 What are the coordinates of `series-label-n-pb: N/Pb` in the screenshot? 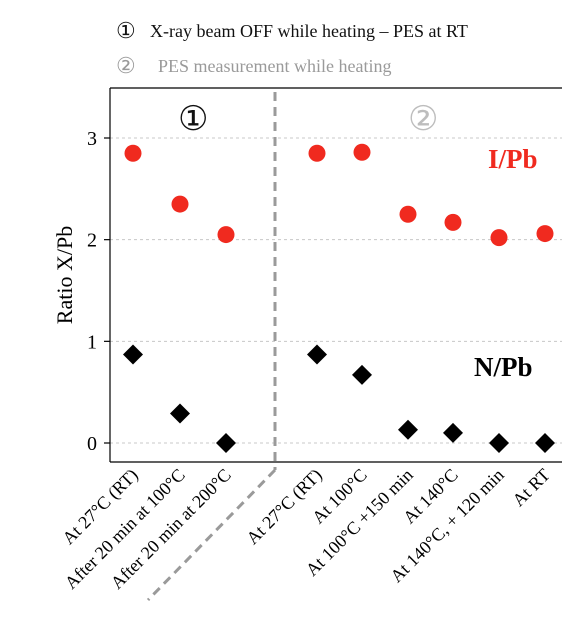 It's located at (503, 367).